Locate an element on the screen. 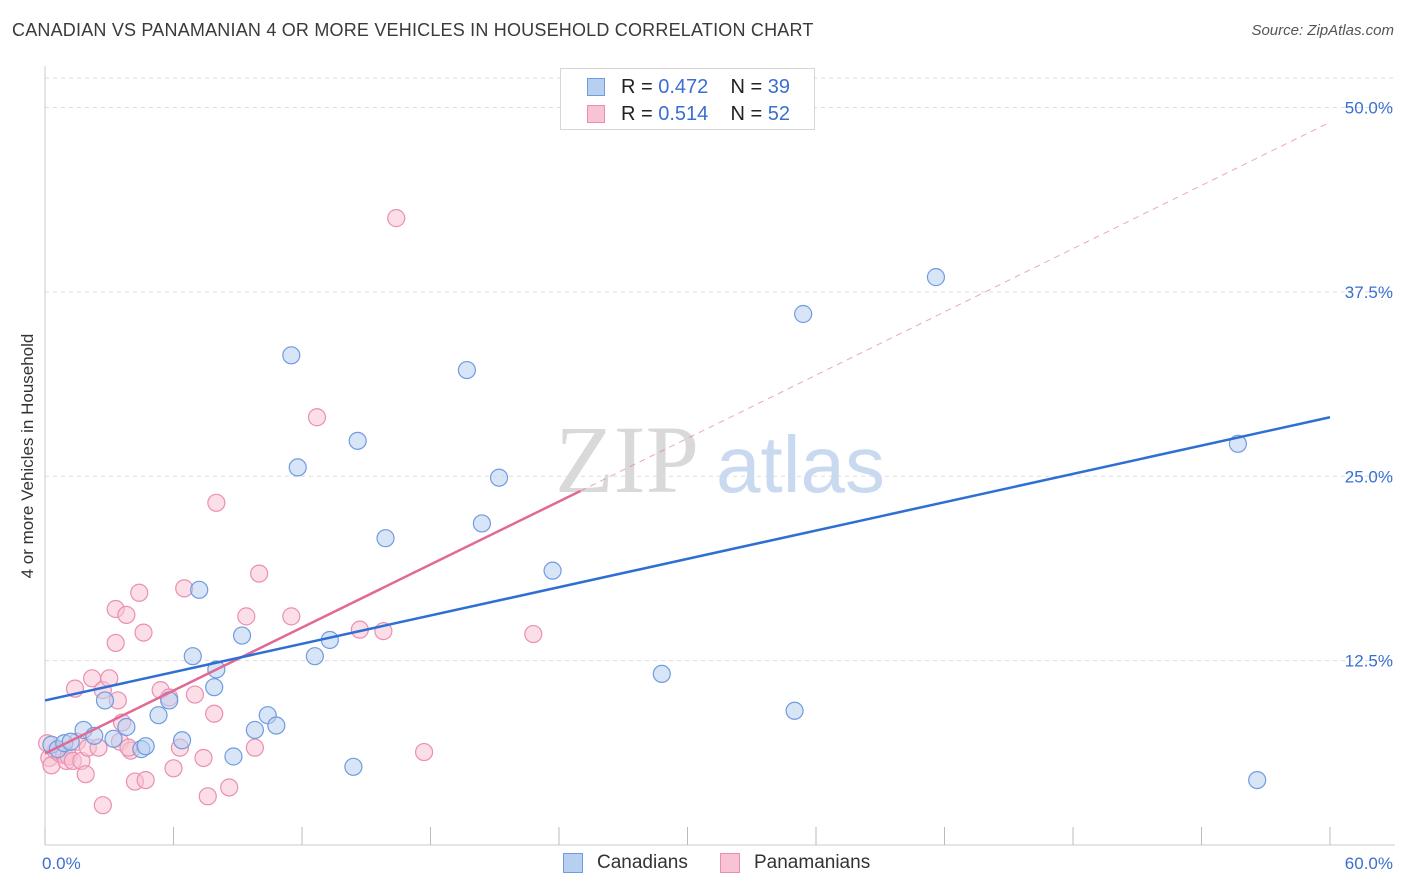 The width and height of the screenshot is (1406, 892). y-tick-label-3: 50.0% is located at coordinates (1369, 108).